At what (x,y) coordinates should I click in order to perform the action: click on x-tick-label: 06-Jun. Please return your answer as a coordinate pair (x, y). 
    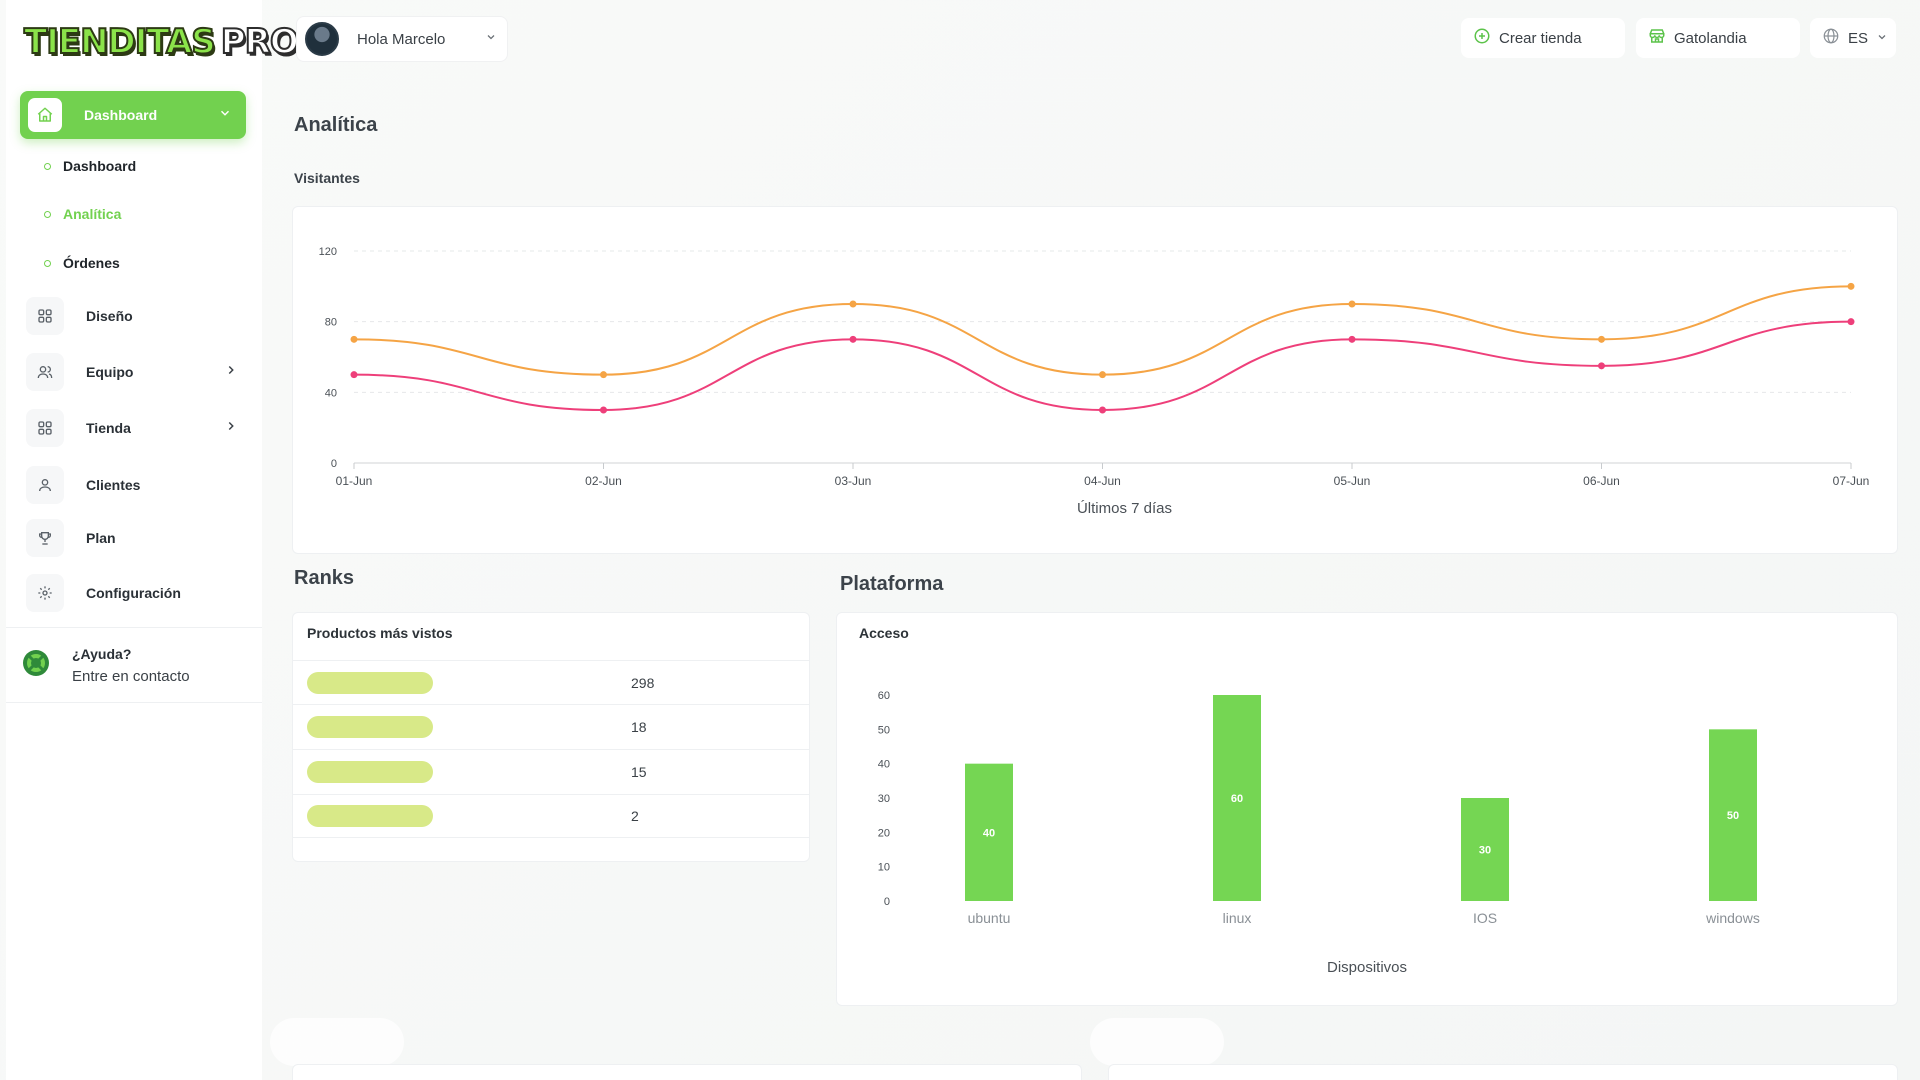
    Looking at the image, I should click on (1601, 481).